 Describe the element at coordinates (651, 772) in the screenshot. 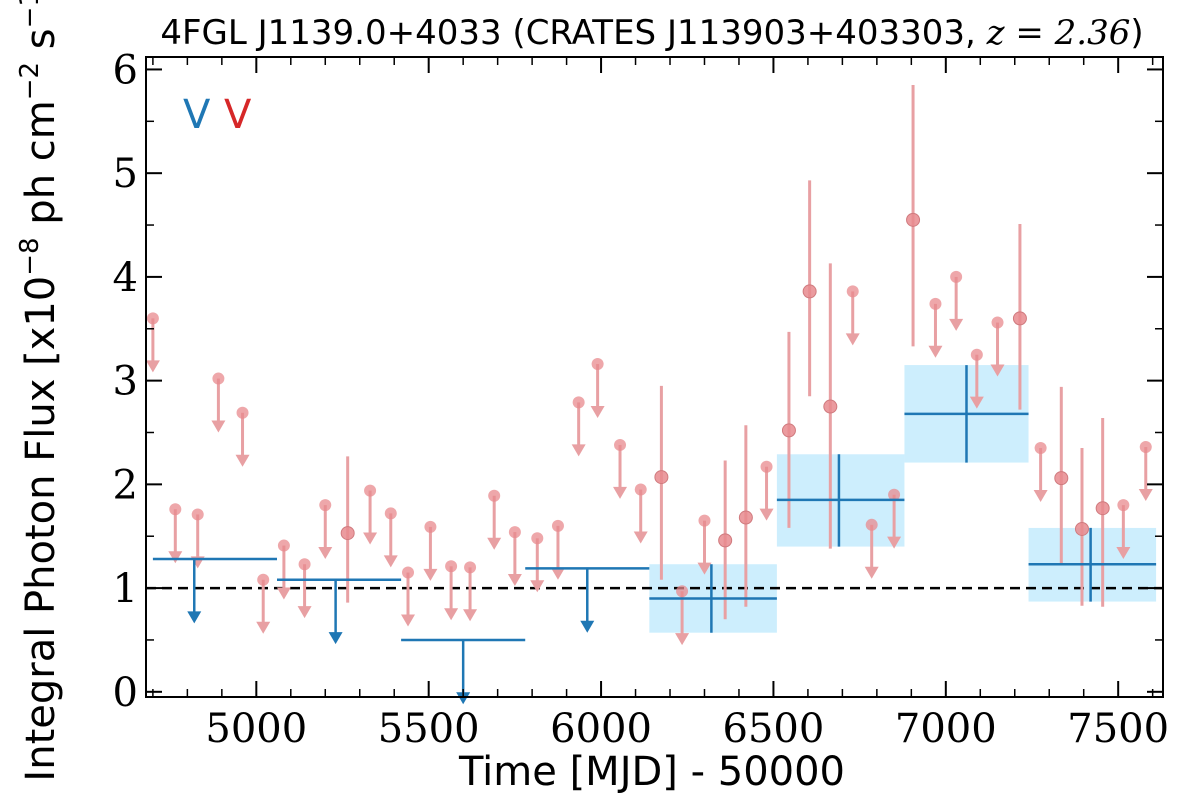

I see `x-axis-label: Time [MJD] - 50000` at that location.